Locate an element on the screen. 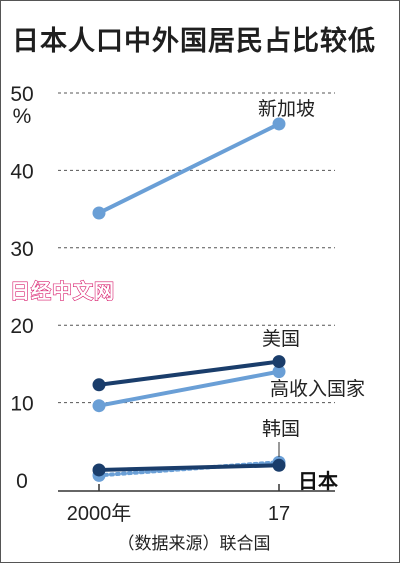 The height and width of the screenshot is (563, 400). source-note: （数据来源）联合国 is located at coordinates (194, 544).